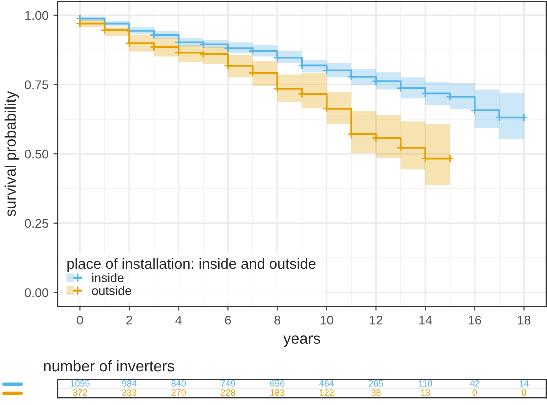 This screenshot has width=547, height=405. What do you see at coordinates (327, 320) in the screenshot?
I see `x-tick-label: 10` at bounding box center [327, 320].